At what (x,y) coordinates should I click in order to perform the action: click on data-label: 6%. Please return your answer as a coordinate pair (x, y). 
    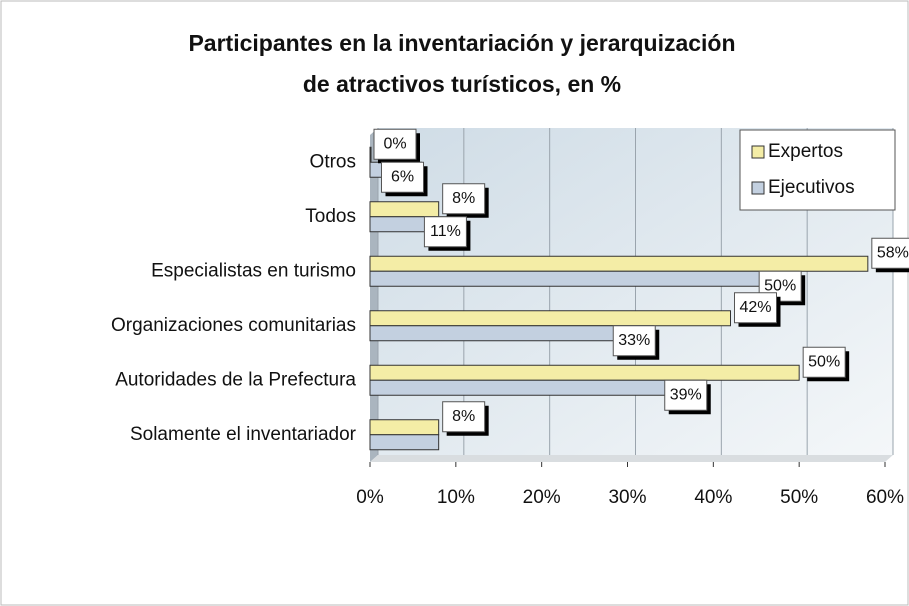
    Looking at the image, I should click on (402, 176).